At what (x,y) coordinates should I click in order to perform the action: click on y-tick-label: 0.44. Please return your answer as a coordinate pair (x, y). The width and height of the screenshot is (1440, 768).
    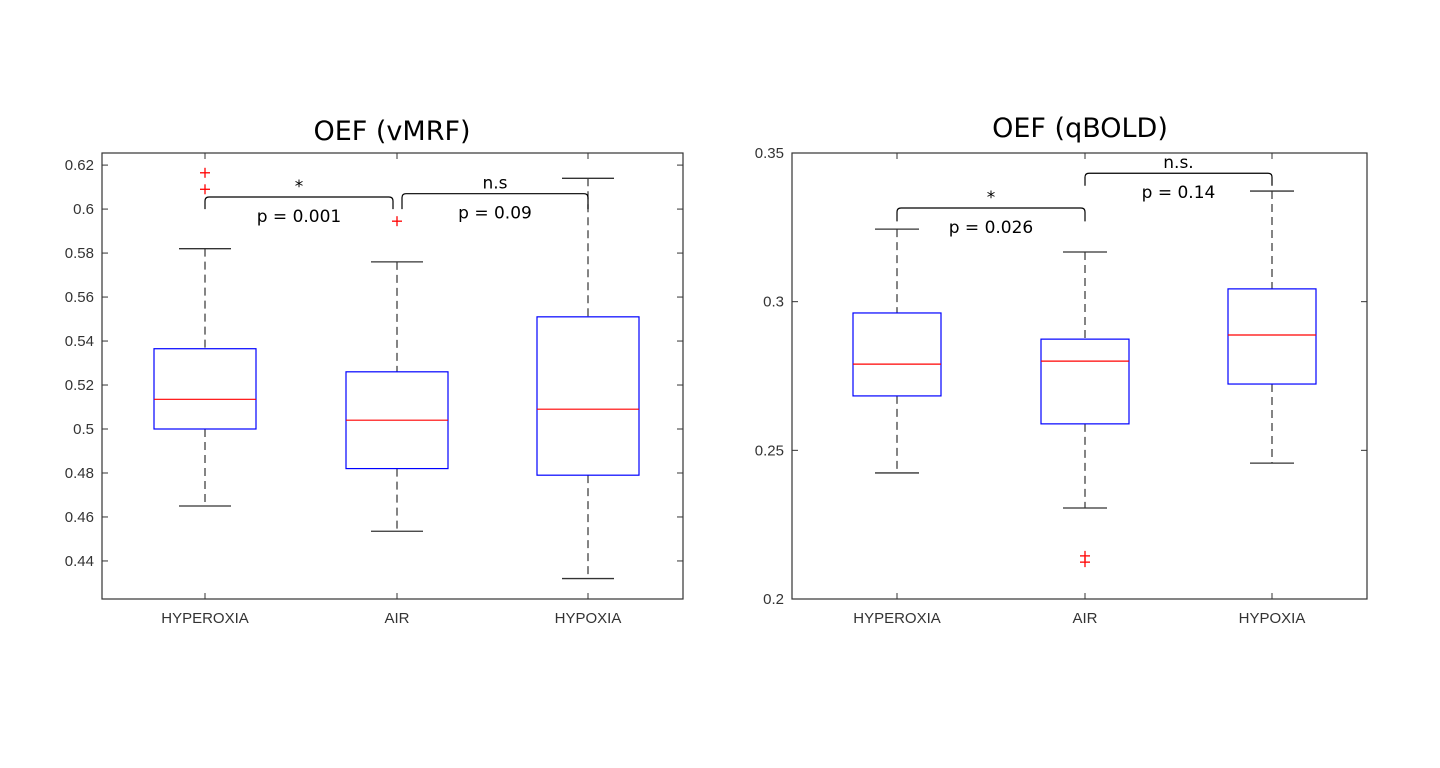
    Looking at the image, I should click on (79, 561).